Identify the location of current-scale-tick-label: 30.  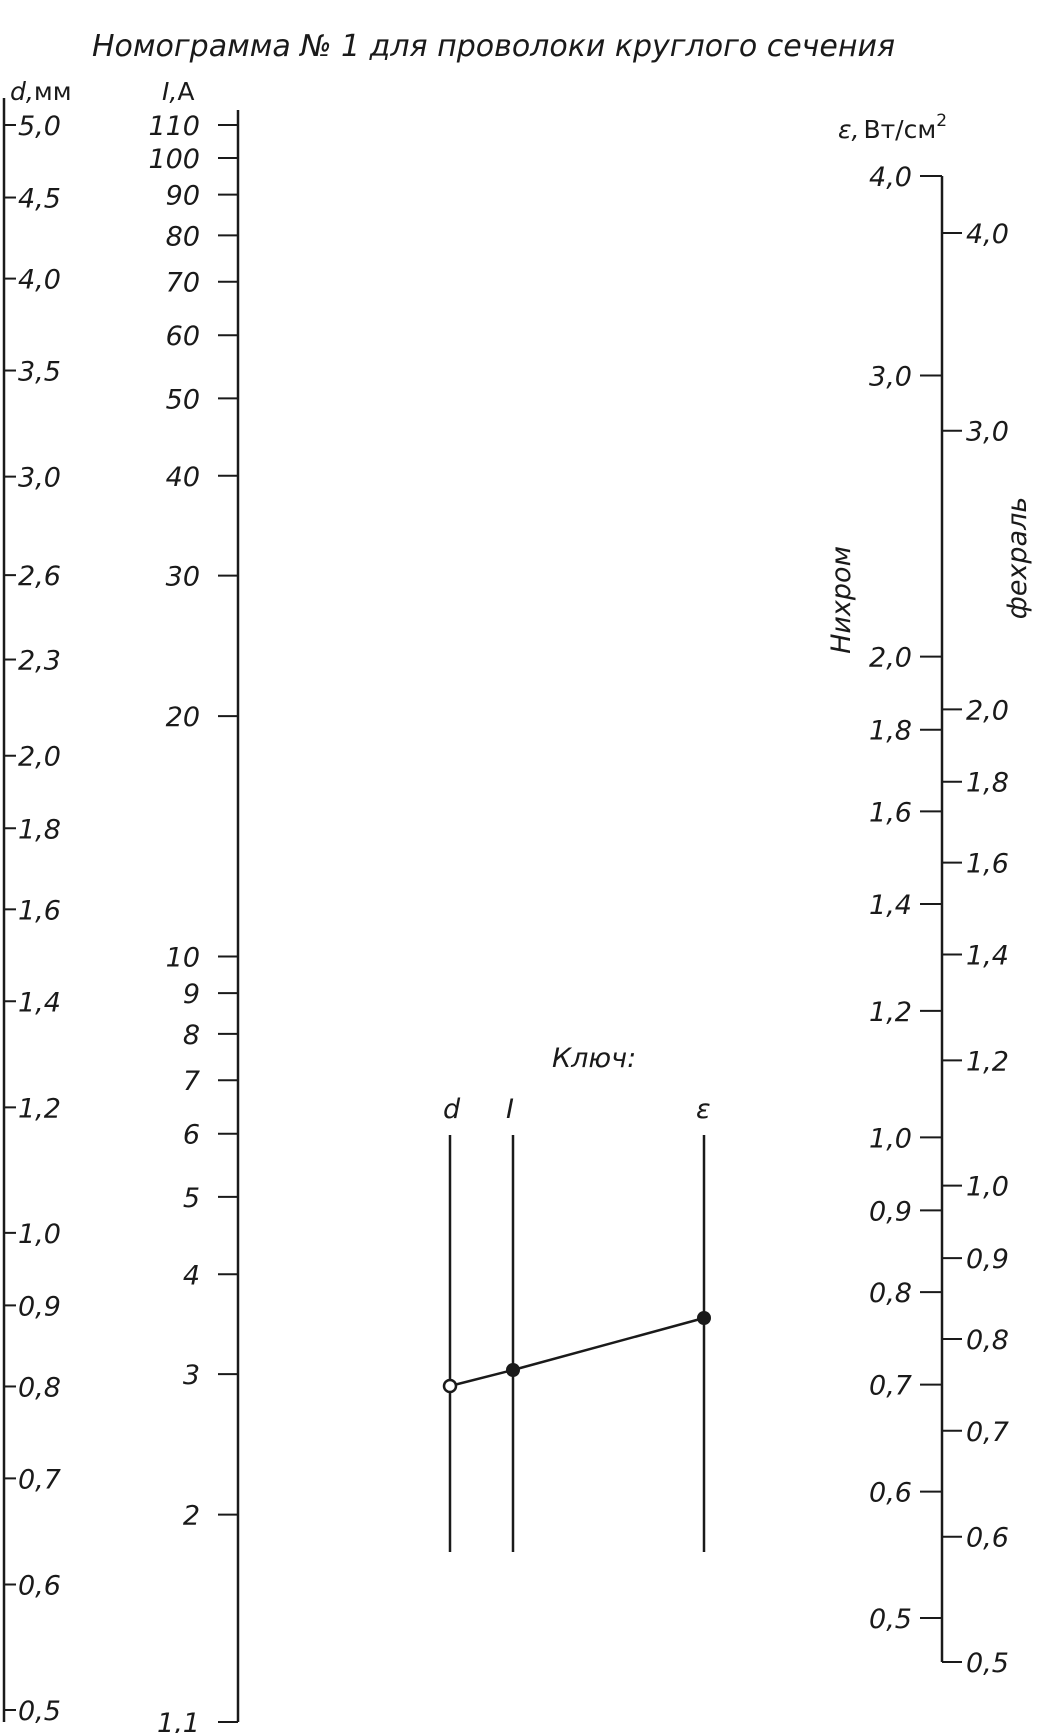
(183, 577).